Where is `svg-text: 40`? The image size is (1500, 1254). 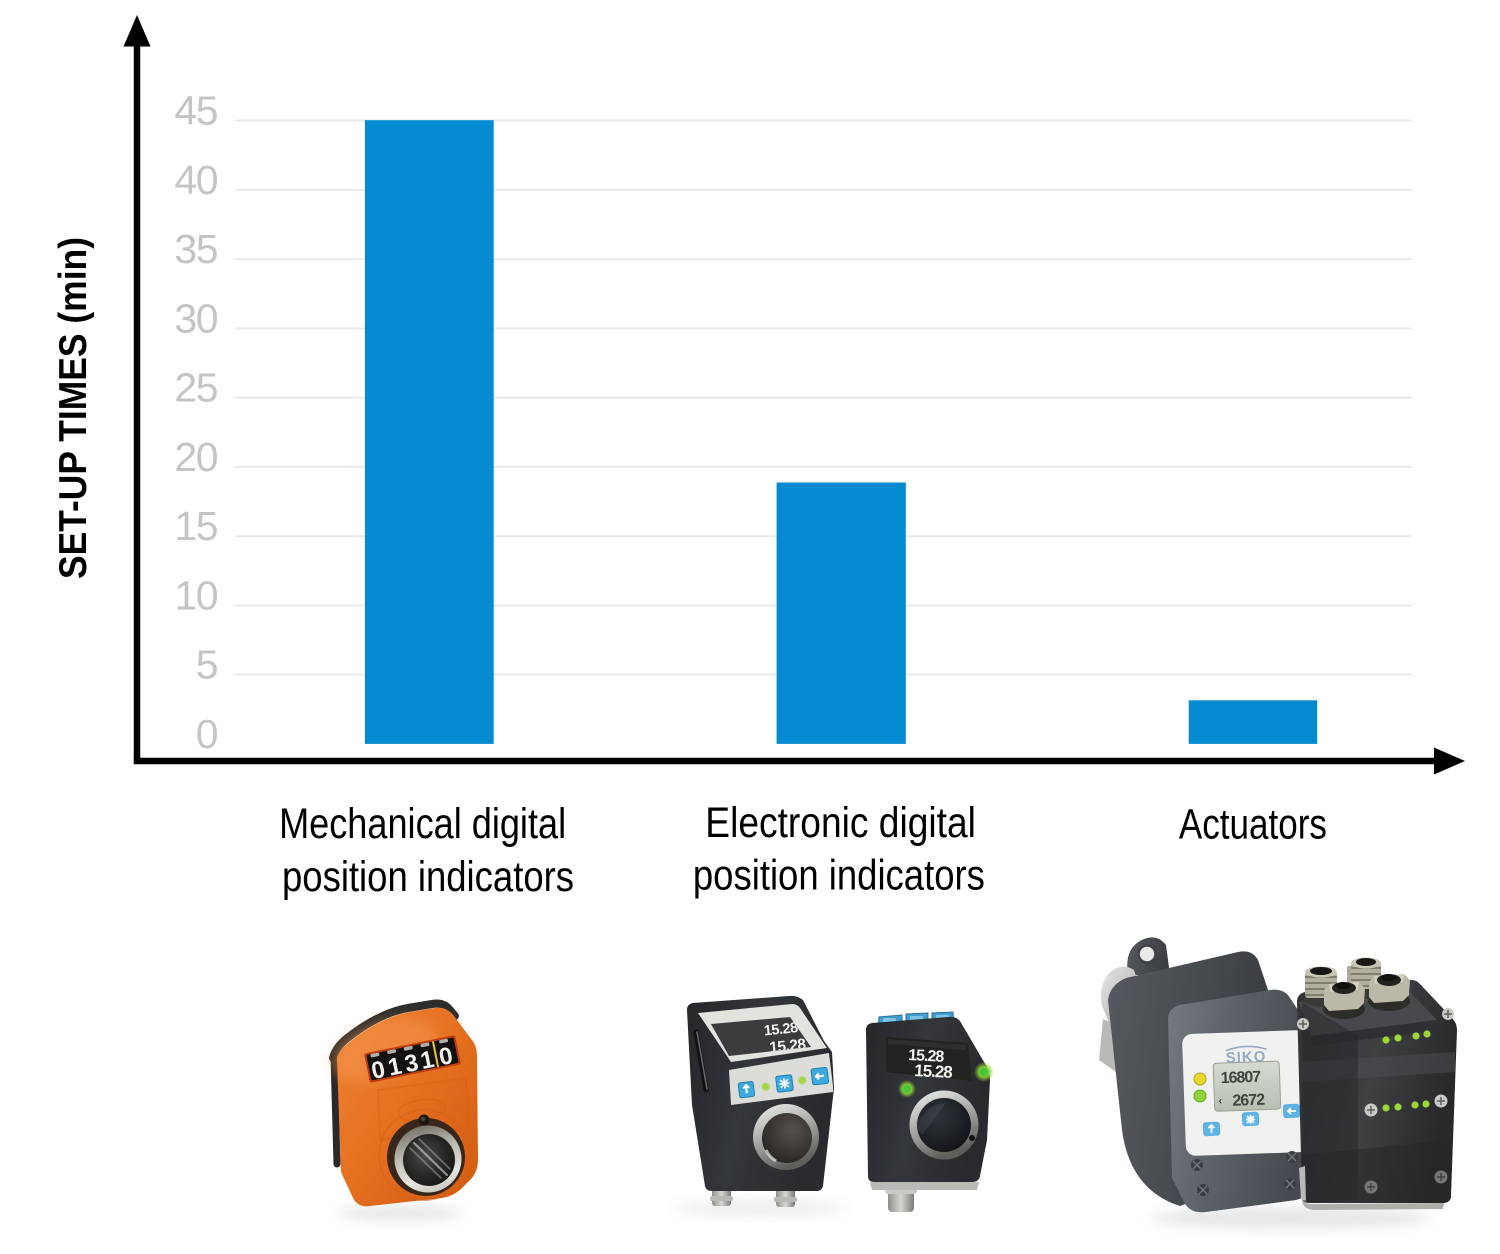 svg-text: 40 is located at coordinates (195, 180).